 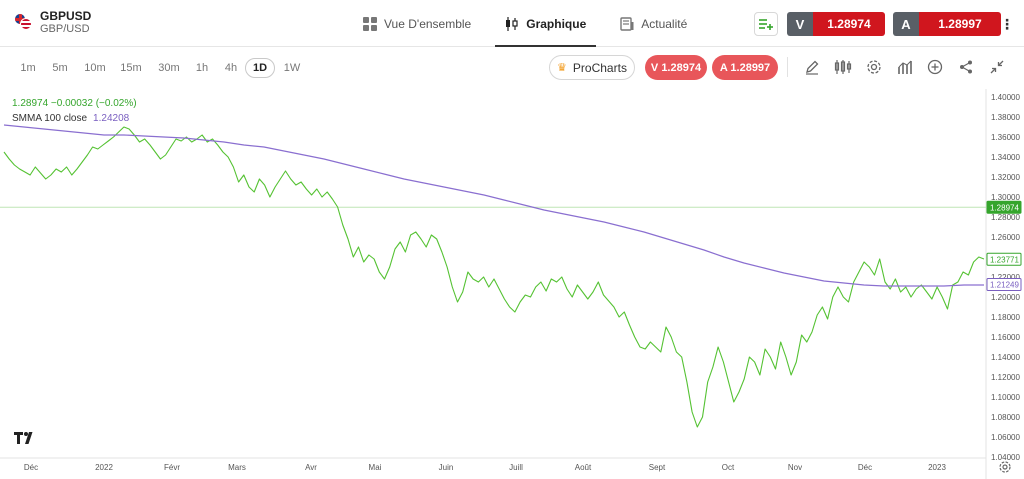 I want to click on x-tick-label: Juin, so click(x=446, y=467).